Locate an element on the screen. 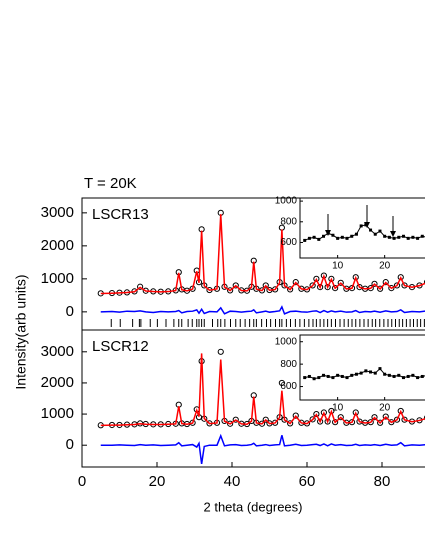 The width and height of the screenshot is (425, 550). x-tick-label: 40 is located at coordinates (232, 481).